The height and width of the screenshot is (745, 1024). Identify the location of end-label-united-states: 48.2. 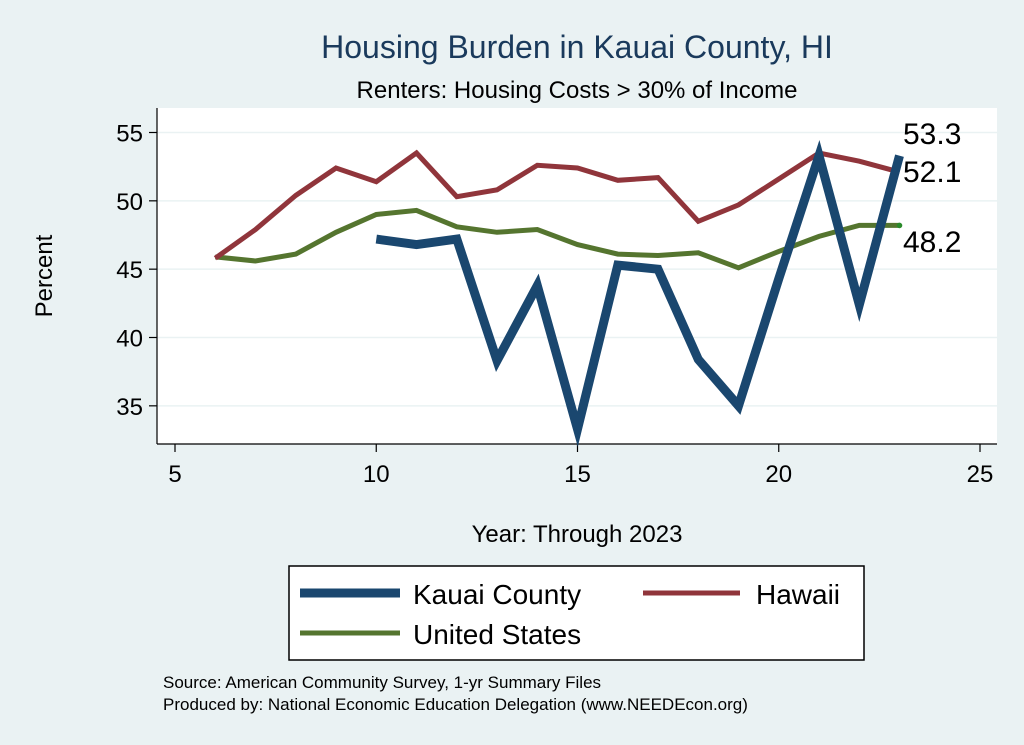
(932, 242).